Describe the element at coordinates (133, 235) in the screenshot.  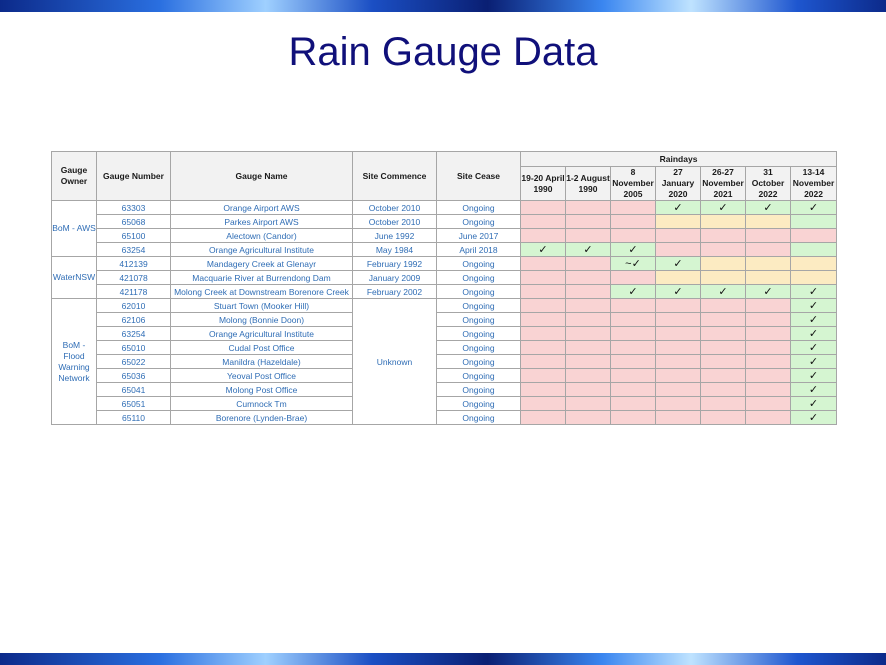
I see `gauge-number: 65100` at that location.